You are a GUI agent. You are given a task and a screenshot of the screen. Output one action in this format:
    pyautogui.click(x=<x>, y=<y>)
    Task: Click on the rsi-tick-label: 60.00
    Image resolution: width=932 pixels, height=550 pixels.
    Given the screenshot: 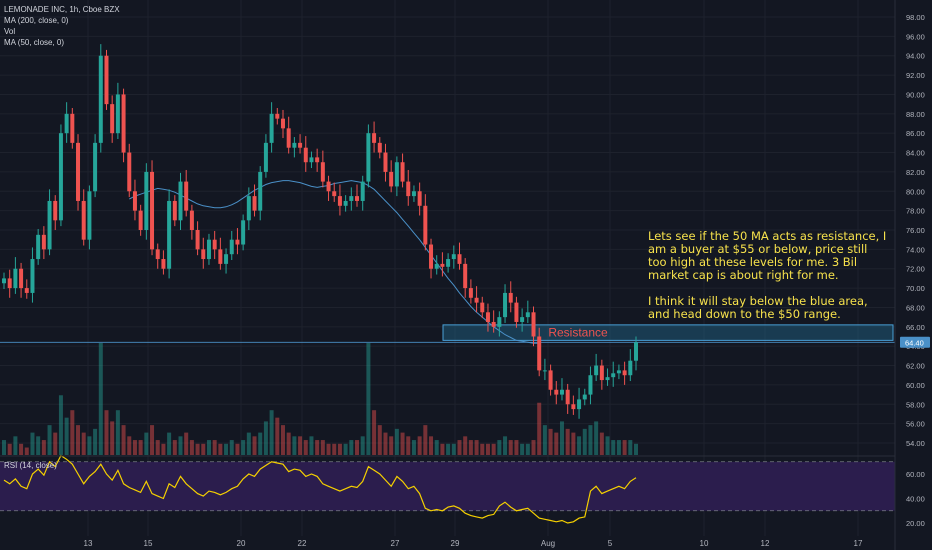 What is the action you would take?
    pyautogui.click(x=915, y=474)
    